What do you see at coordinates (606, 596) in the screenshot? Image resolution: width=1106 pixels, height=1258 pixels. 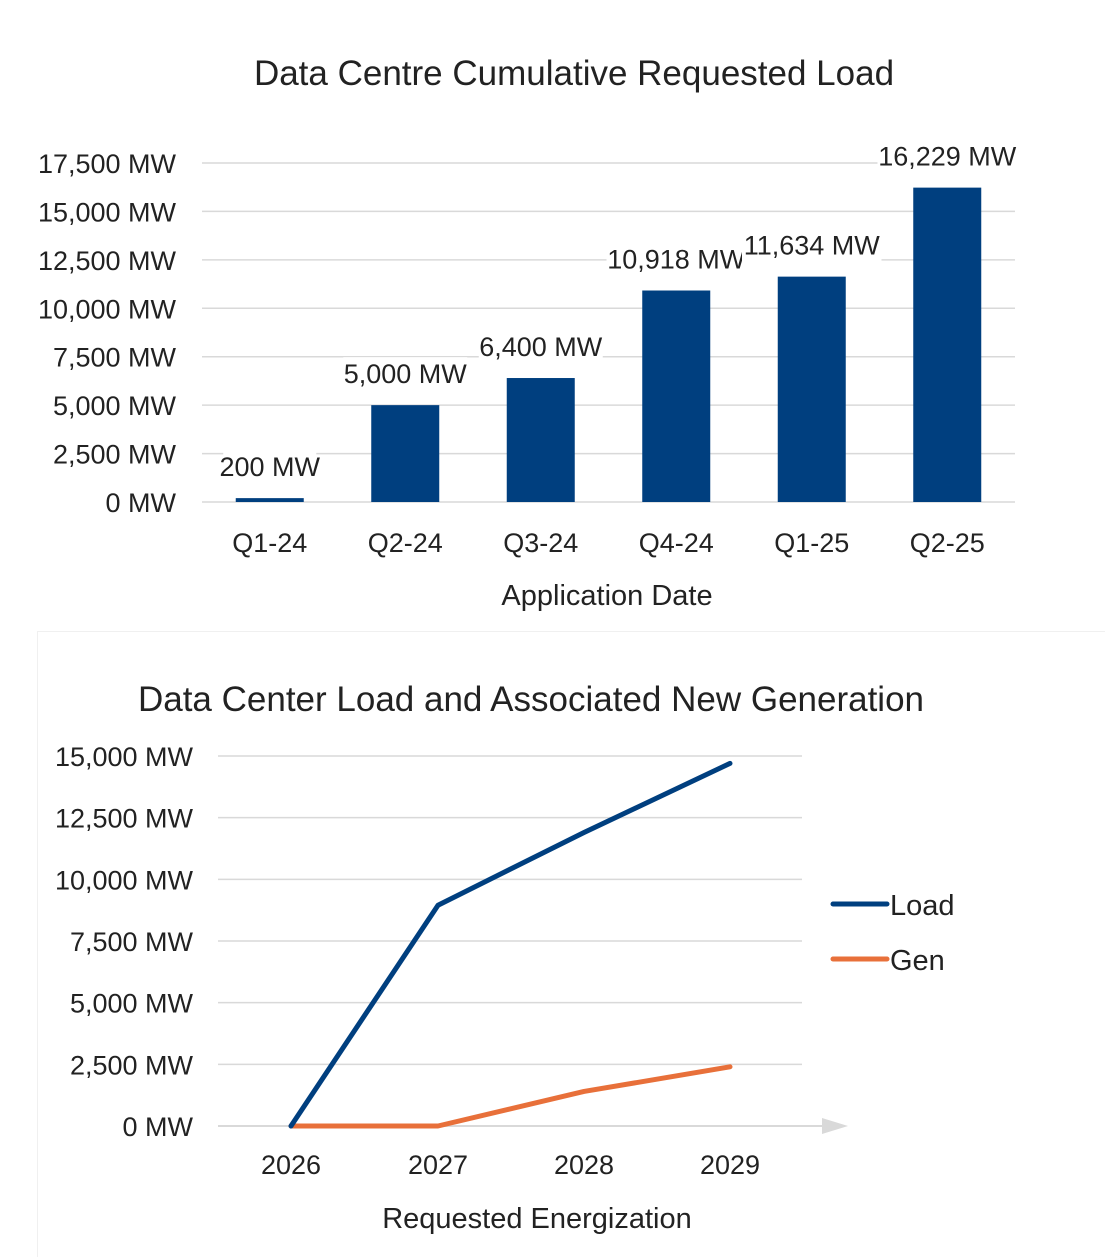 I see `chart-1-x-axis-label: Application Date` at bounding box center [606, 596].